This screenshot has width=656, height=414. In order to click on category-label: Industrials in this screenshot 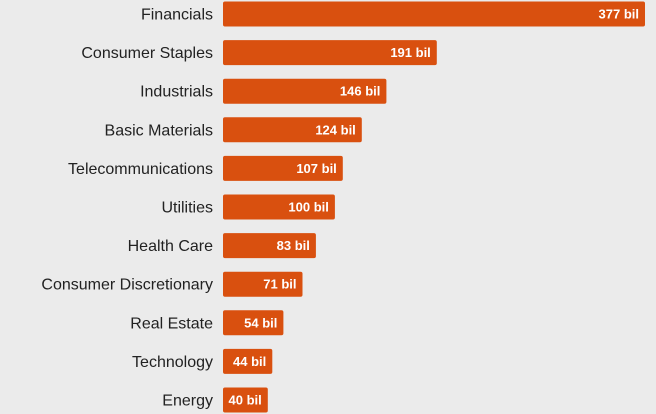, I will do `click(176, 92)`.